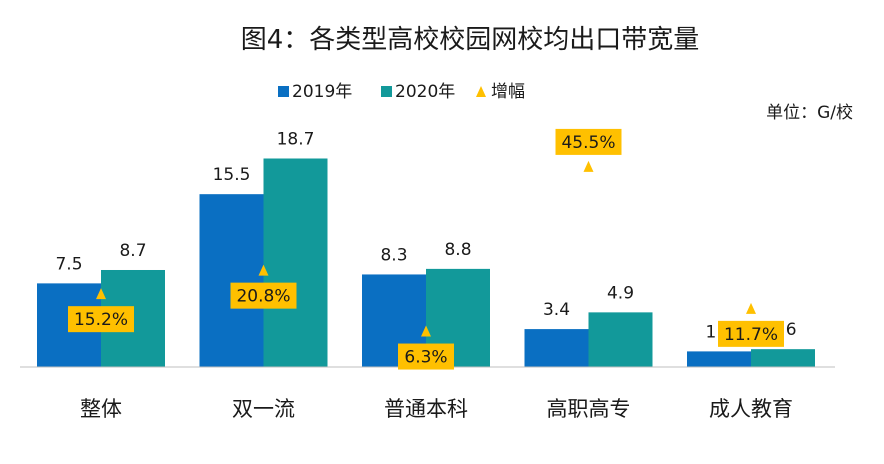 This screenshot has height=464, width=884. I want to click on unit-label: 单位：G/校, so click(809, 113).